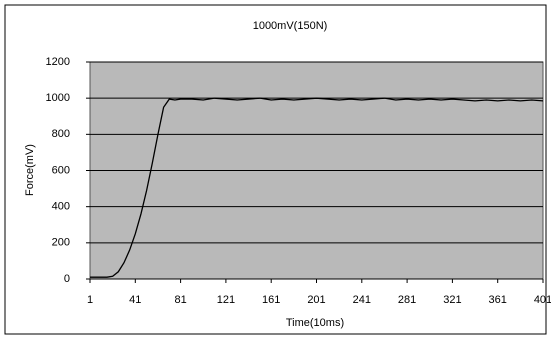 The image size is (551, 340). Describe the element at coordinates (271, 300) in the screenshot. I see `x-tick-label: 161` at that location.